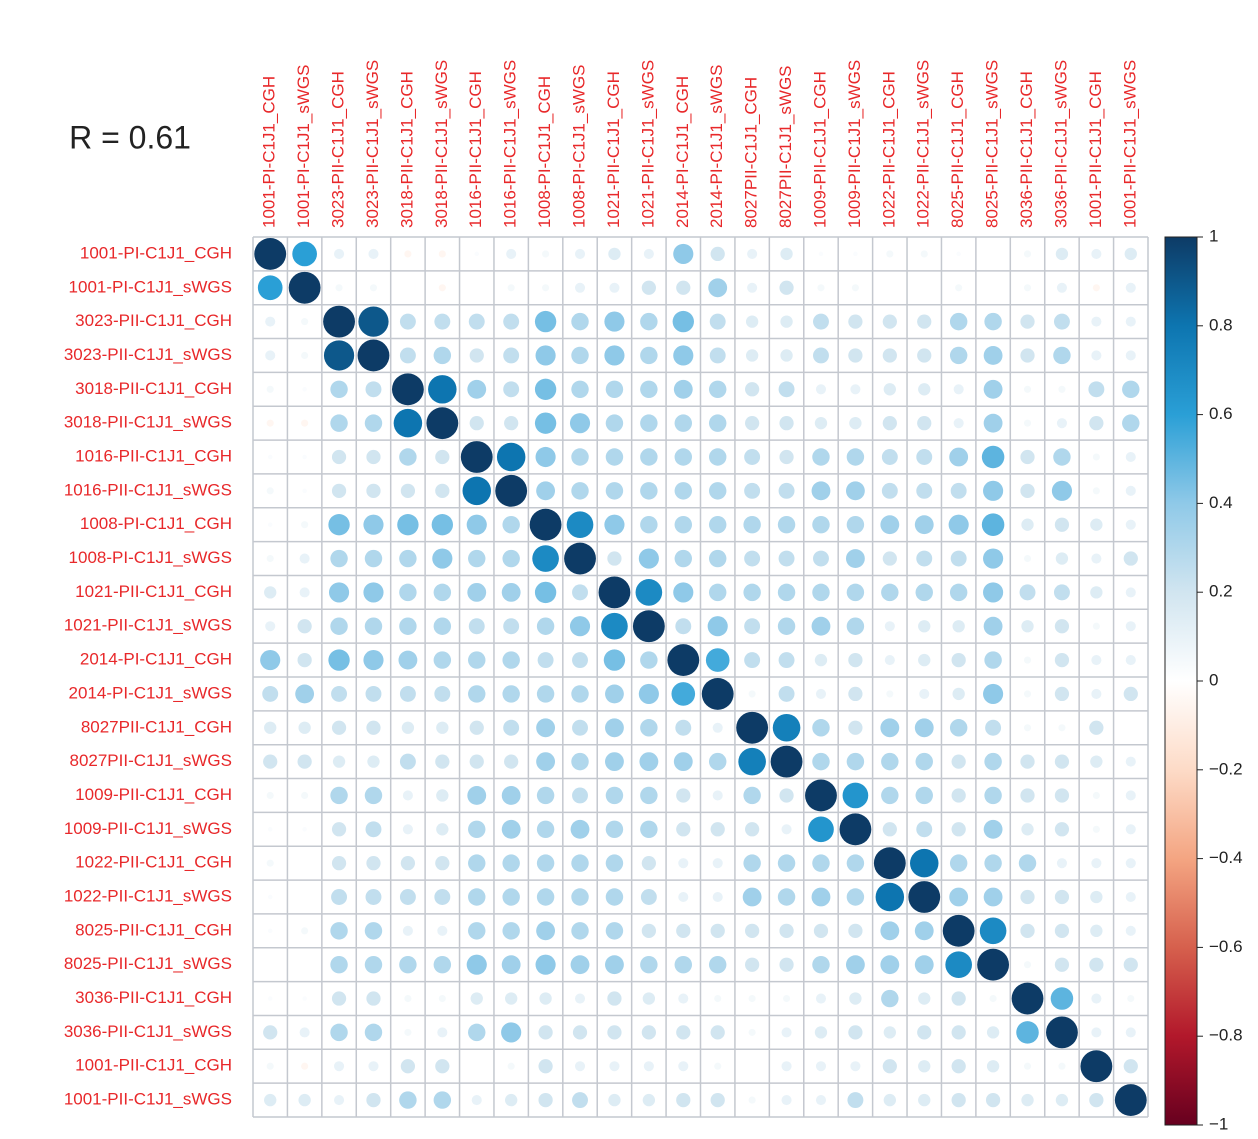 This screenshot has height=1139, width=1258. What do you see at coordinates (130, 137) in the screenshot?
I see `annotation: R = 0.61` at bounding box center [130, 137].